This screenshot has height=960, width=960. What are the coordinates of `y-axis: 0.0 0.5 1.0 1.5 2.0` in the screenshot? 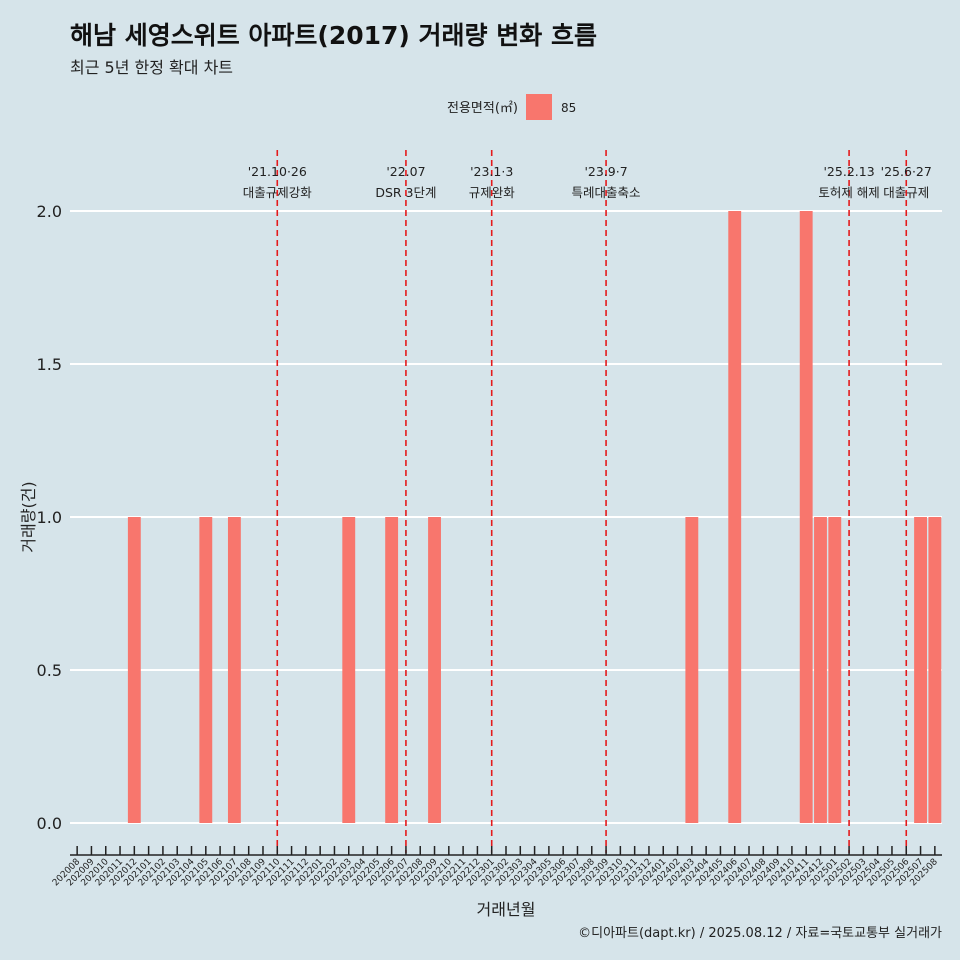 It's located at (49, 517).